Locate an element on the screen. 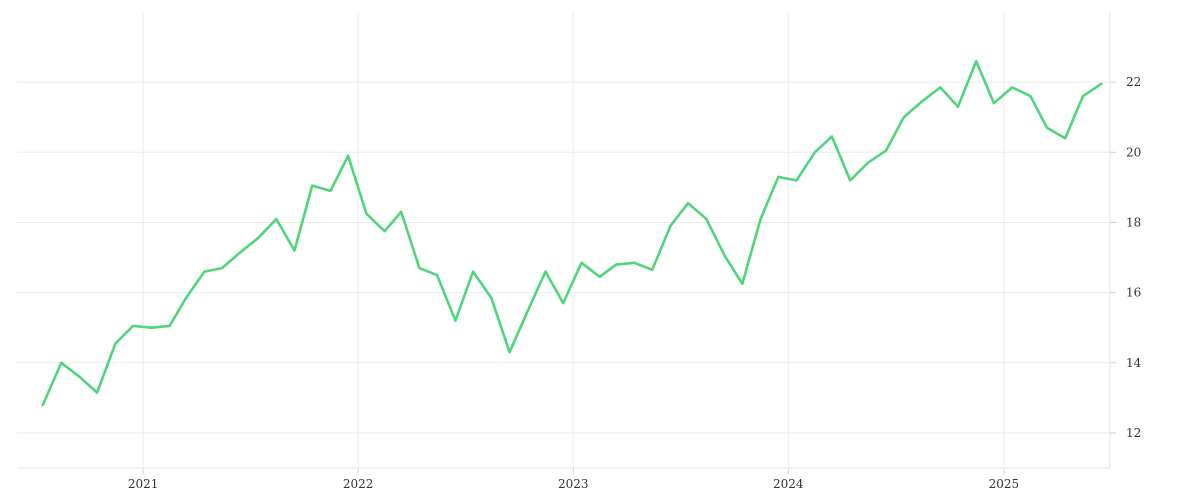  x-tick-label: 2021 is located at coordinates (143, 484).